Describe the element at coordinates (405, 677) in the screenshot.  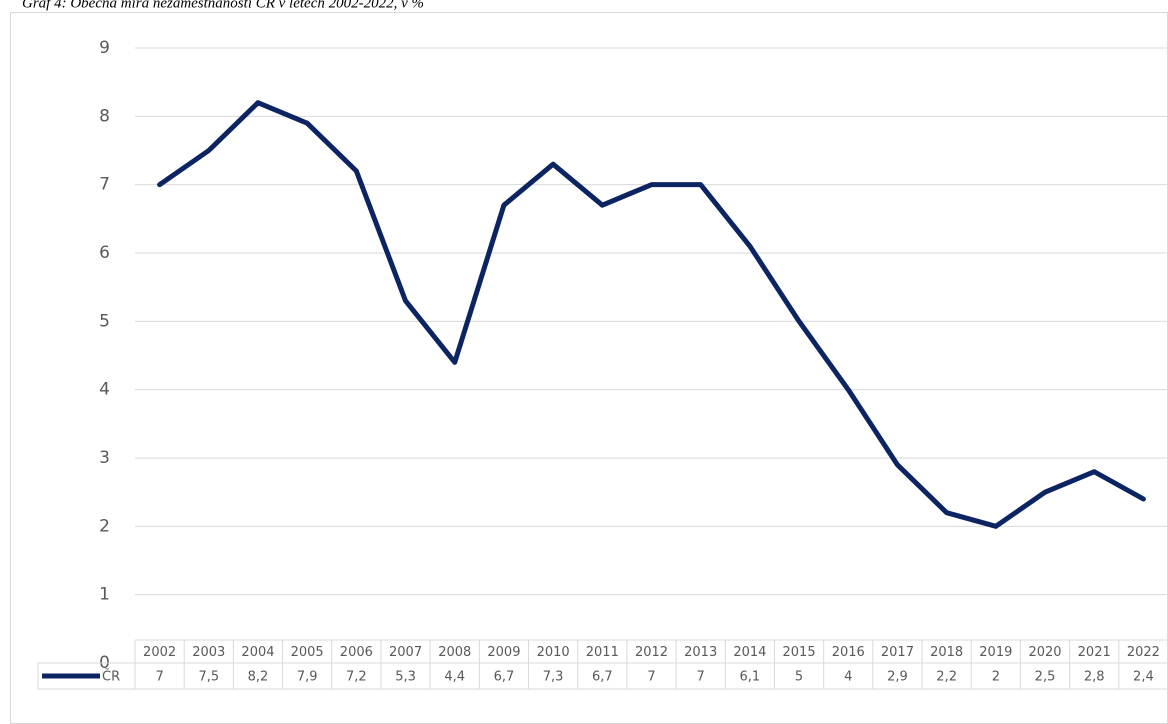
I see `table-value: 5,3` at that location.